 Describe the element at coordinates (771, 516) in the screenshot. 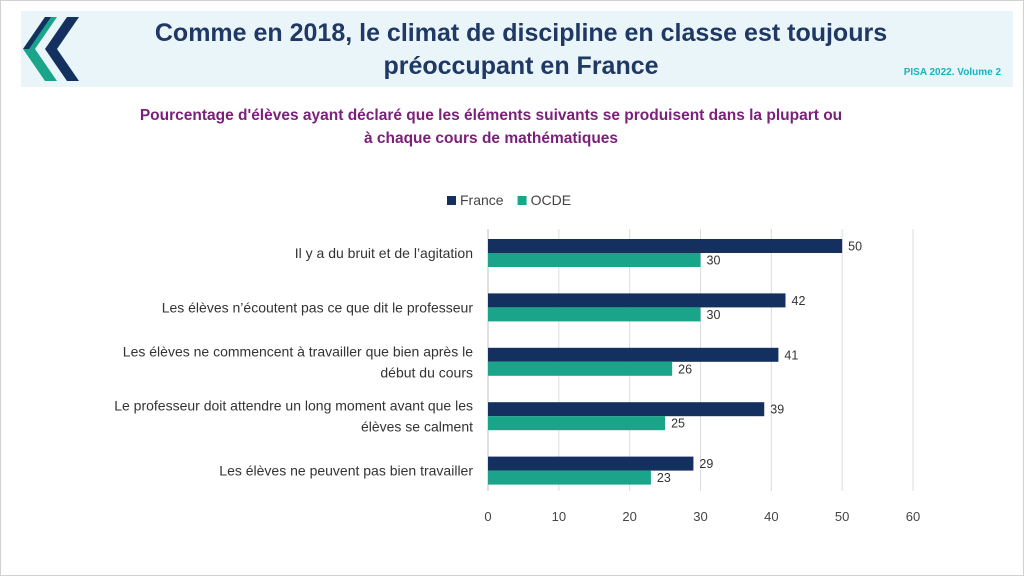

I see `x-tick-label: 40` at that location.